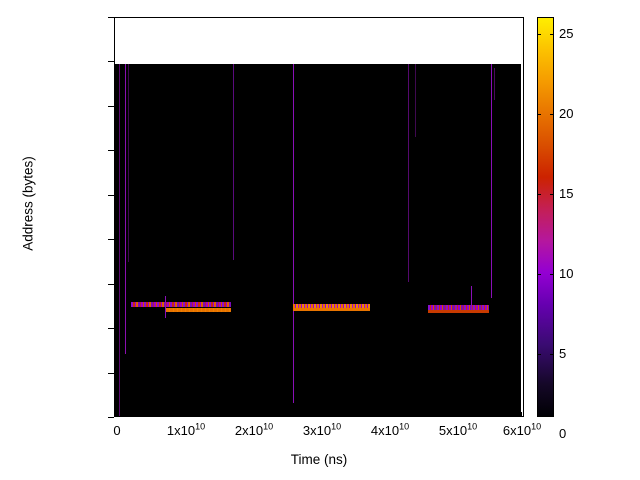  What do you see at coordinates (319, 459) in the screenshot?
I see `x-axis-label: Time (ns)` at bounding box center [319, 459].